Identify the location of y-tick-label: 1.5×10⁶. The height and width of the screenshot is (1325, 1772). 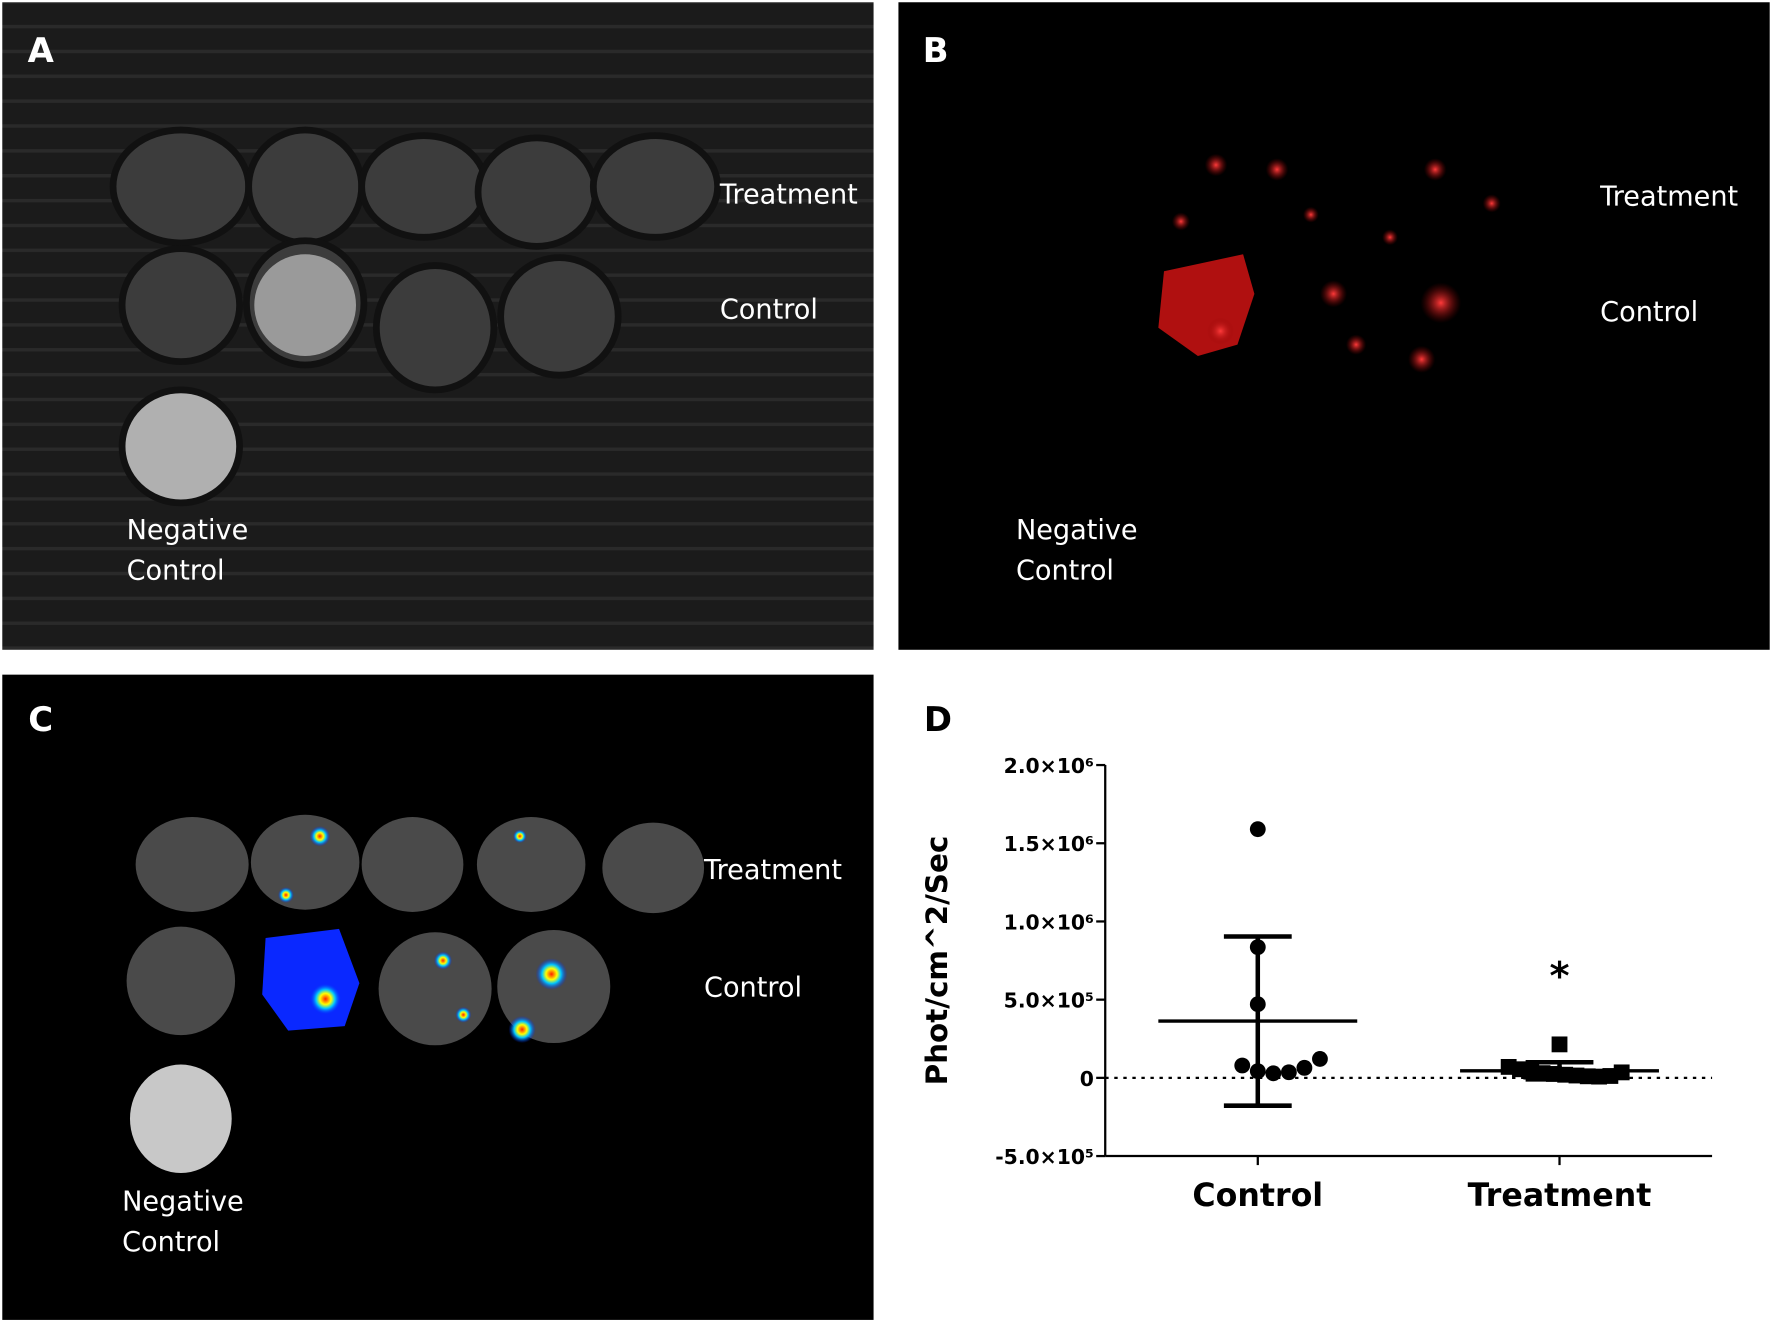
(1049, 844).